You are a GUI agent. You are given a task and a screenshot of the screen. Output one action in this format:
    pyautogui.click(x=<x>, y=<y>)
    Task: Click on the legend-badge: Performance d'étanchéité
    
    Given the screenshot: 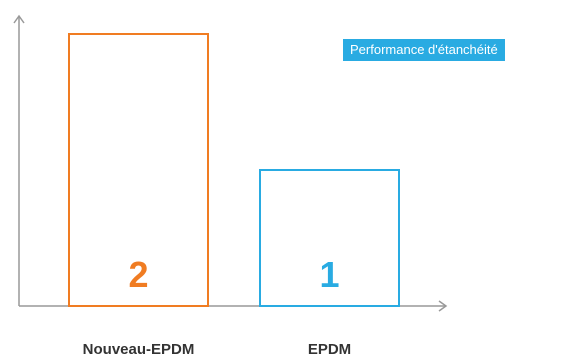 What is the action you would take?
    pyautogui.click(x=424, y=50)
    